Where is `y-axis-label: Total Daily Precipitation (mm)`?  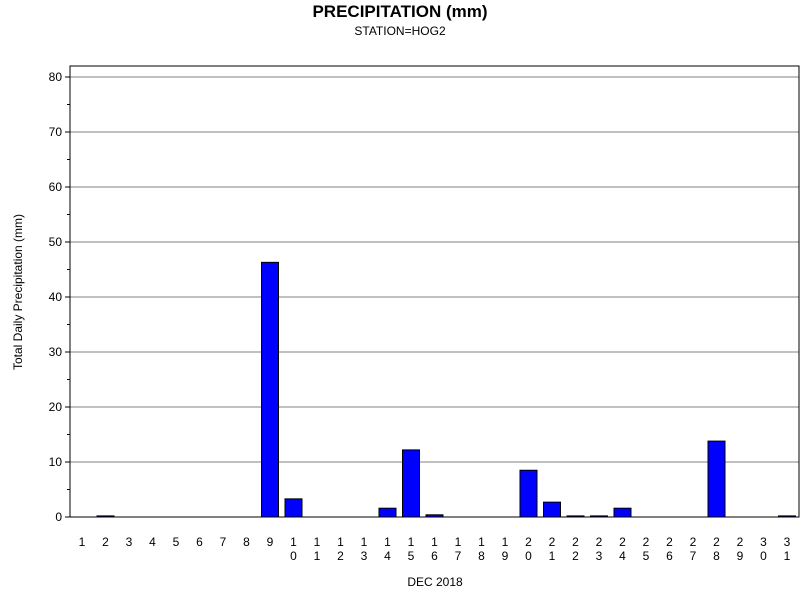
y-axis-label: Total Daily Precipitation (mm) is located at coordinates (18, 292).